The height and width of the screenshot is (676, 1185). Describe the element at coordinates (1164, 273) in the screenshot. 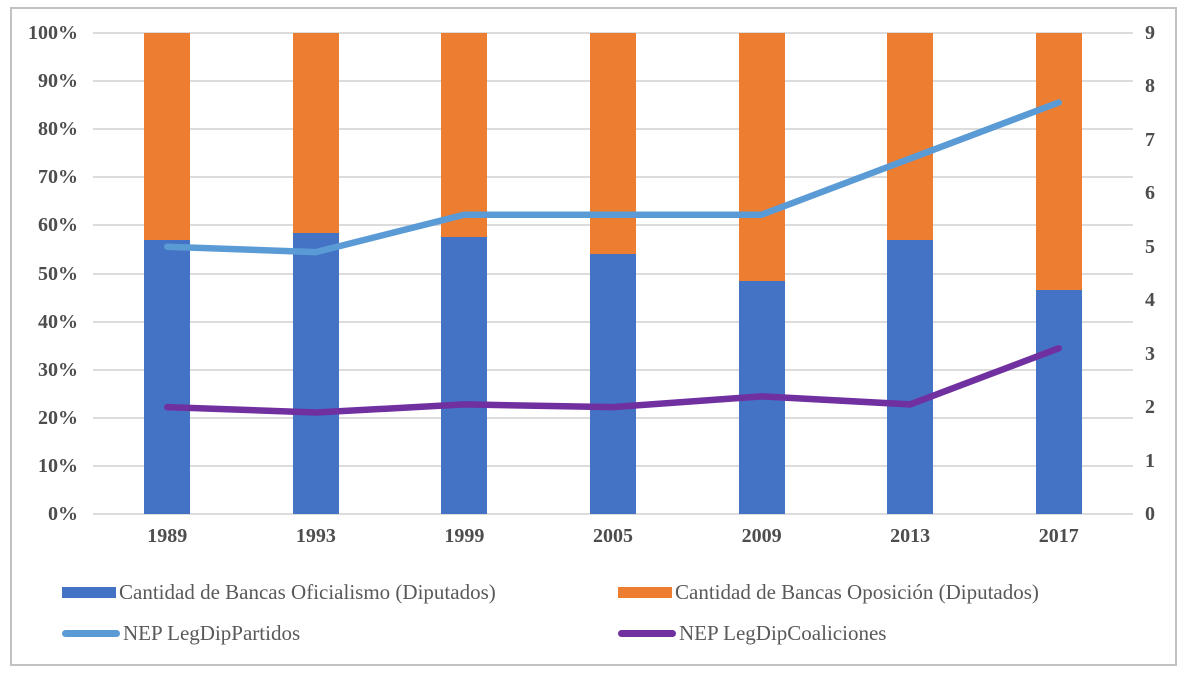

I see `right-axis-nep: 9 8 7 6 5 4 3 2 1 0` at that location.